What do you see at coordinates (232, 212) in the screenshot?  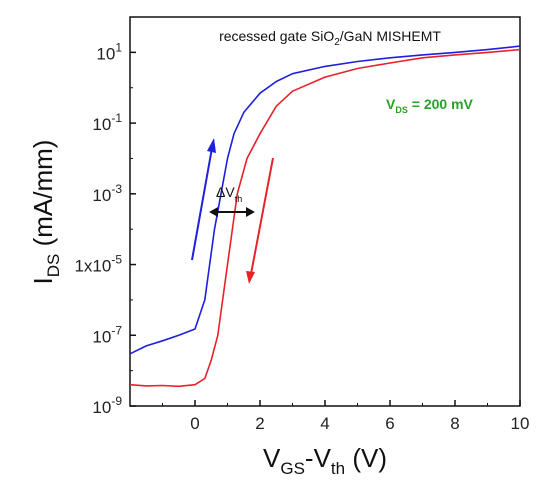 I see `hysteresis-arrow` at bounding box center [232, 212].